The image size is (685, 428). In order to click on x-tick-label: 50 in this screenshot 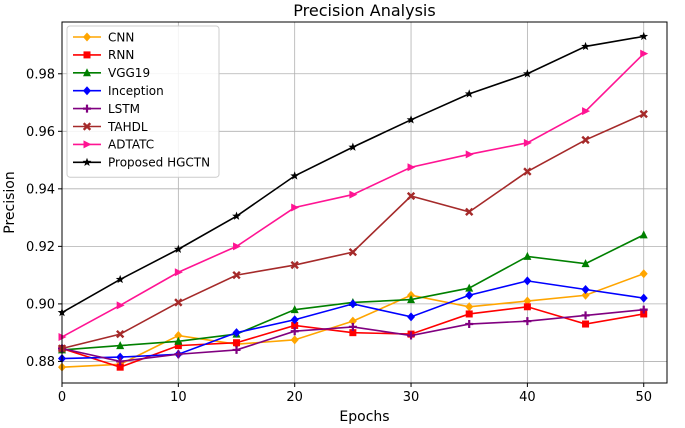, I will do `click(643, 397)`.